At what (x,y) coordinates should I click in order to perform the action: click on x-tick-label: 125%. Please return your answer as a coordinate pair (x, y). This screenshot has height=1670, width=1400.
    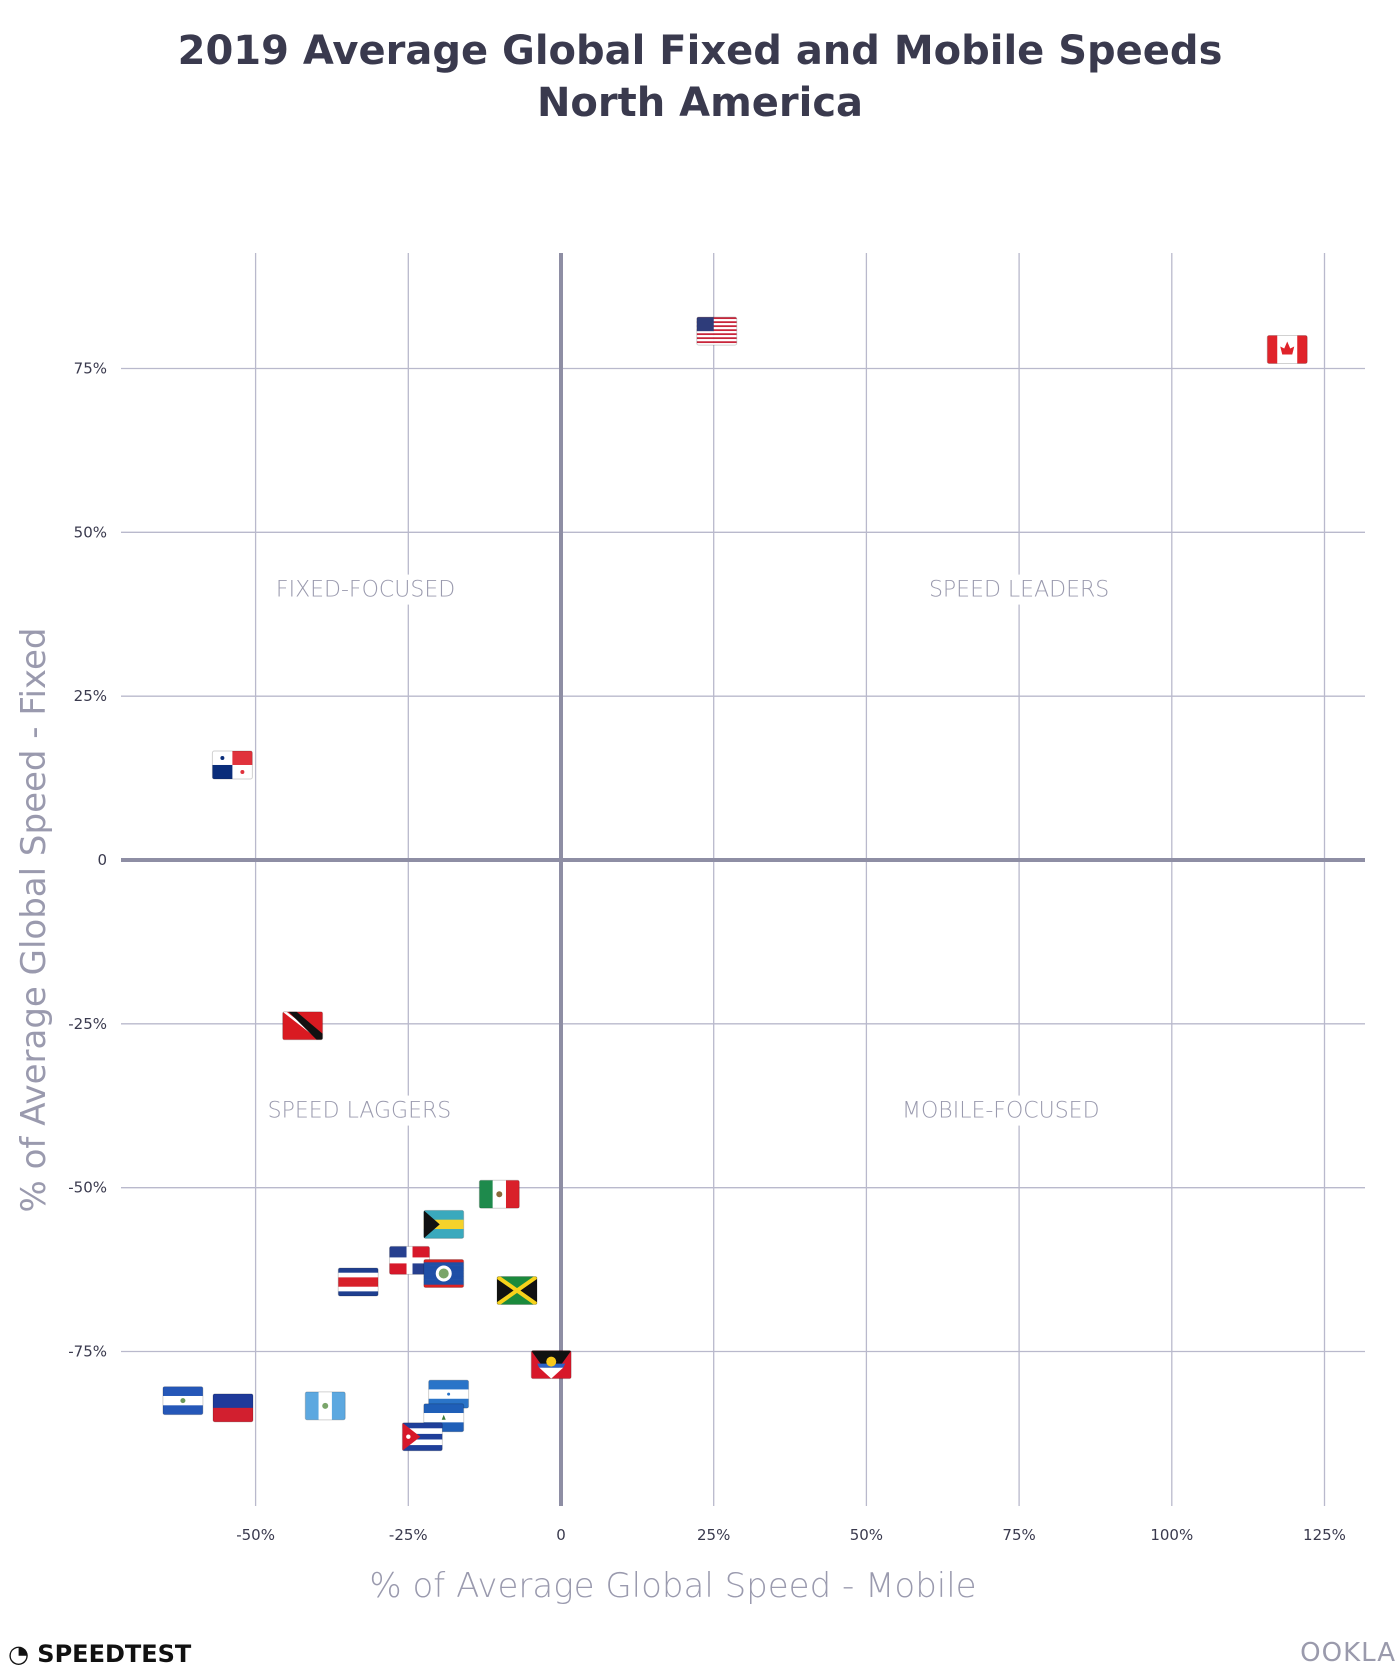
    Looking at the image, I should click on (1324, 1535).